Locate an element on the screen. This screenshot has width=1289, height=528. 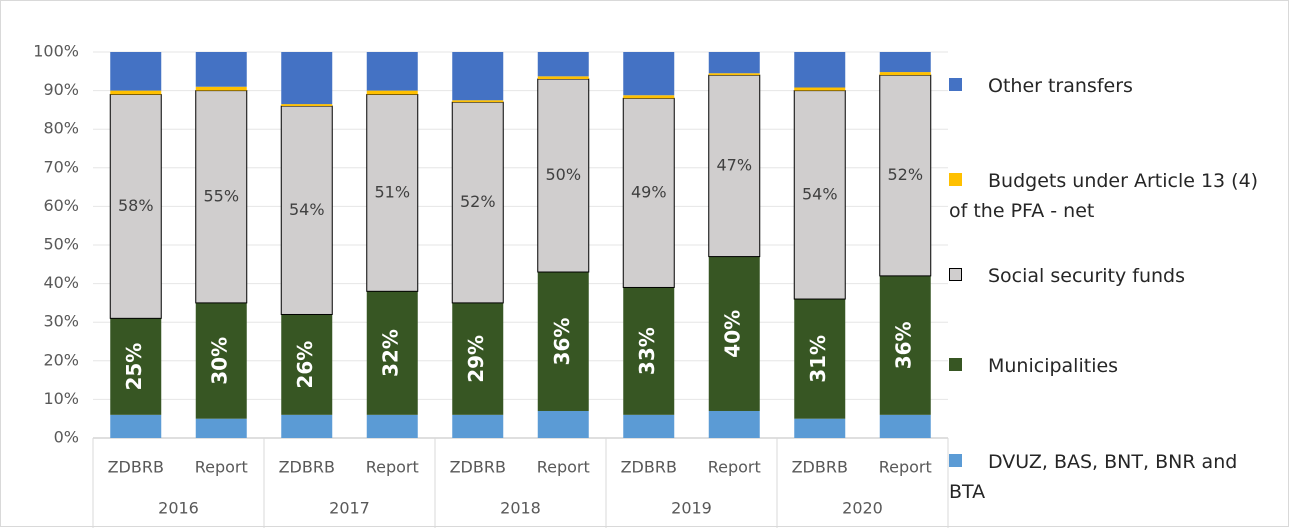
y-tick-label: 90% is located at coordinates (61, 89).